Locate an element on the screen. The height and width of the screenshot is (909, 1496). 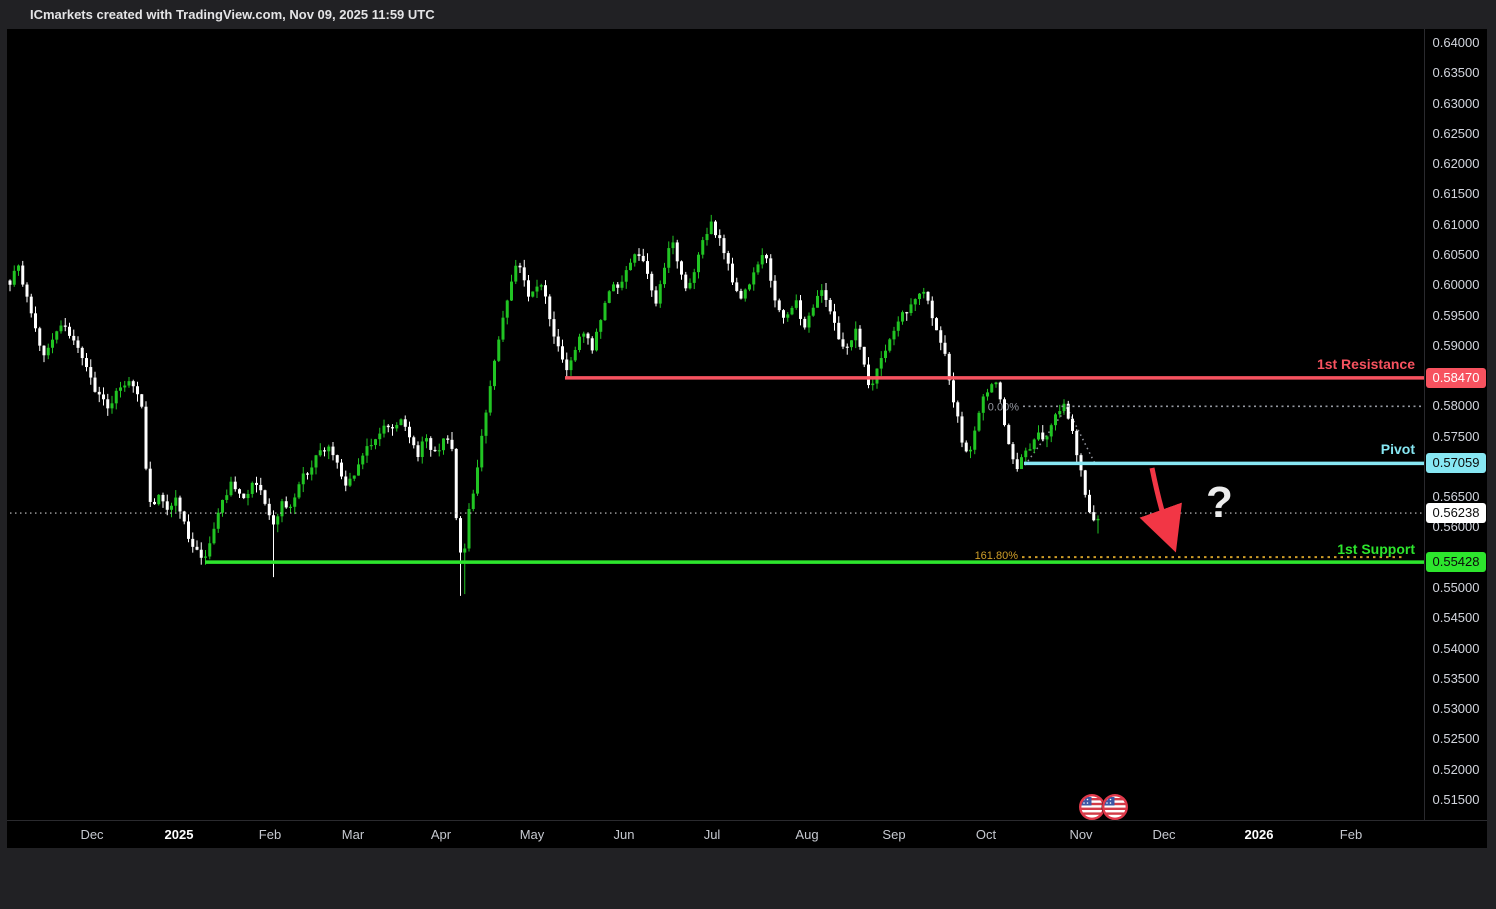
month-label: Jun is located at coordinates (624, 834).